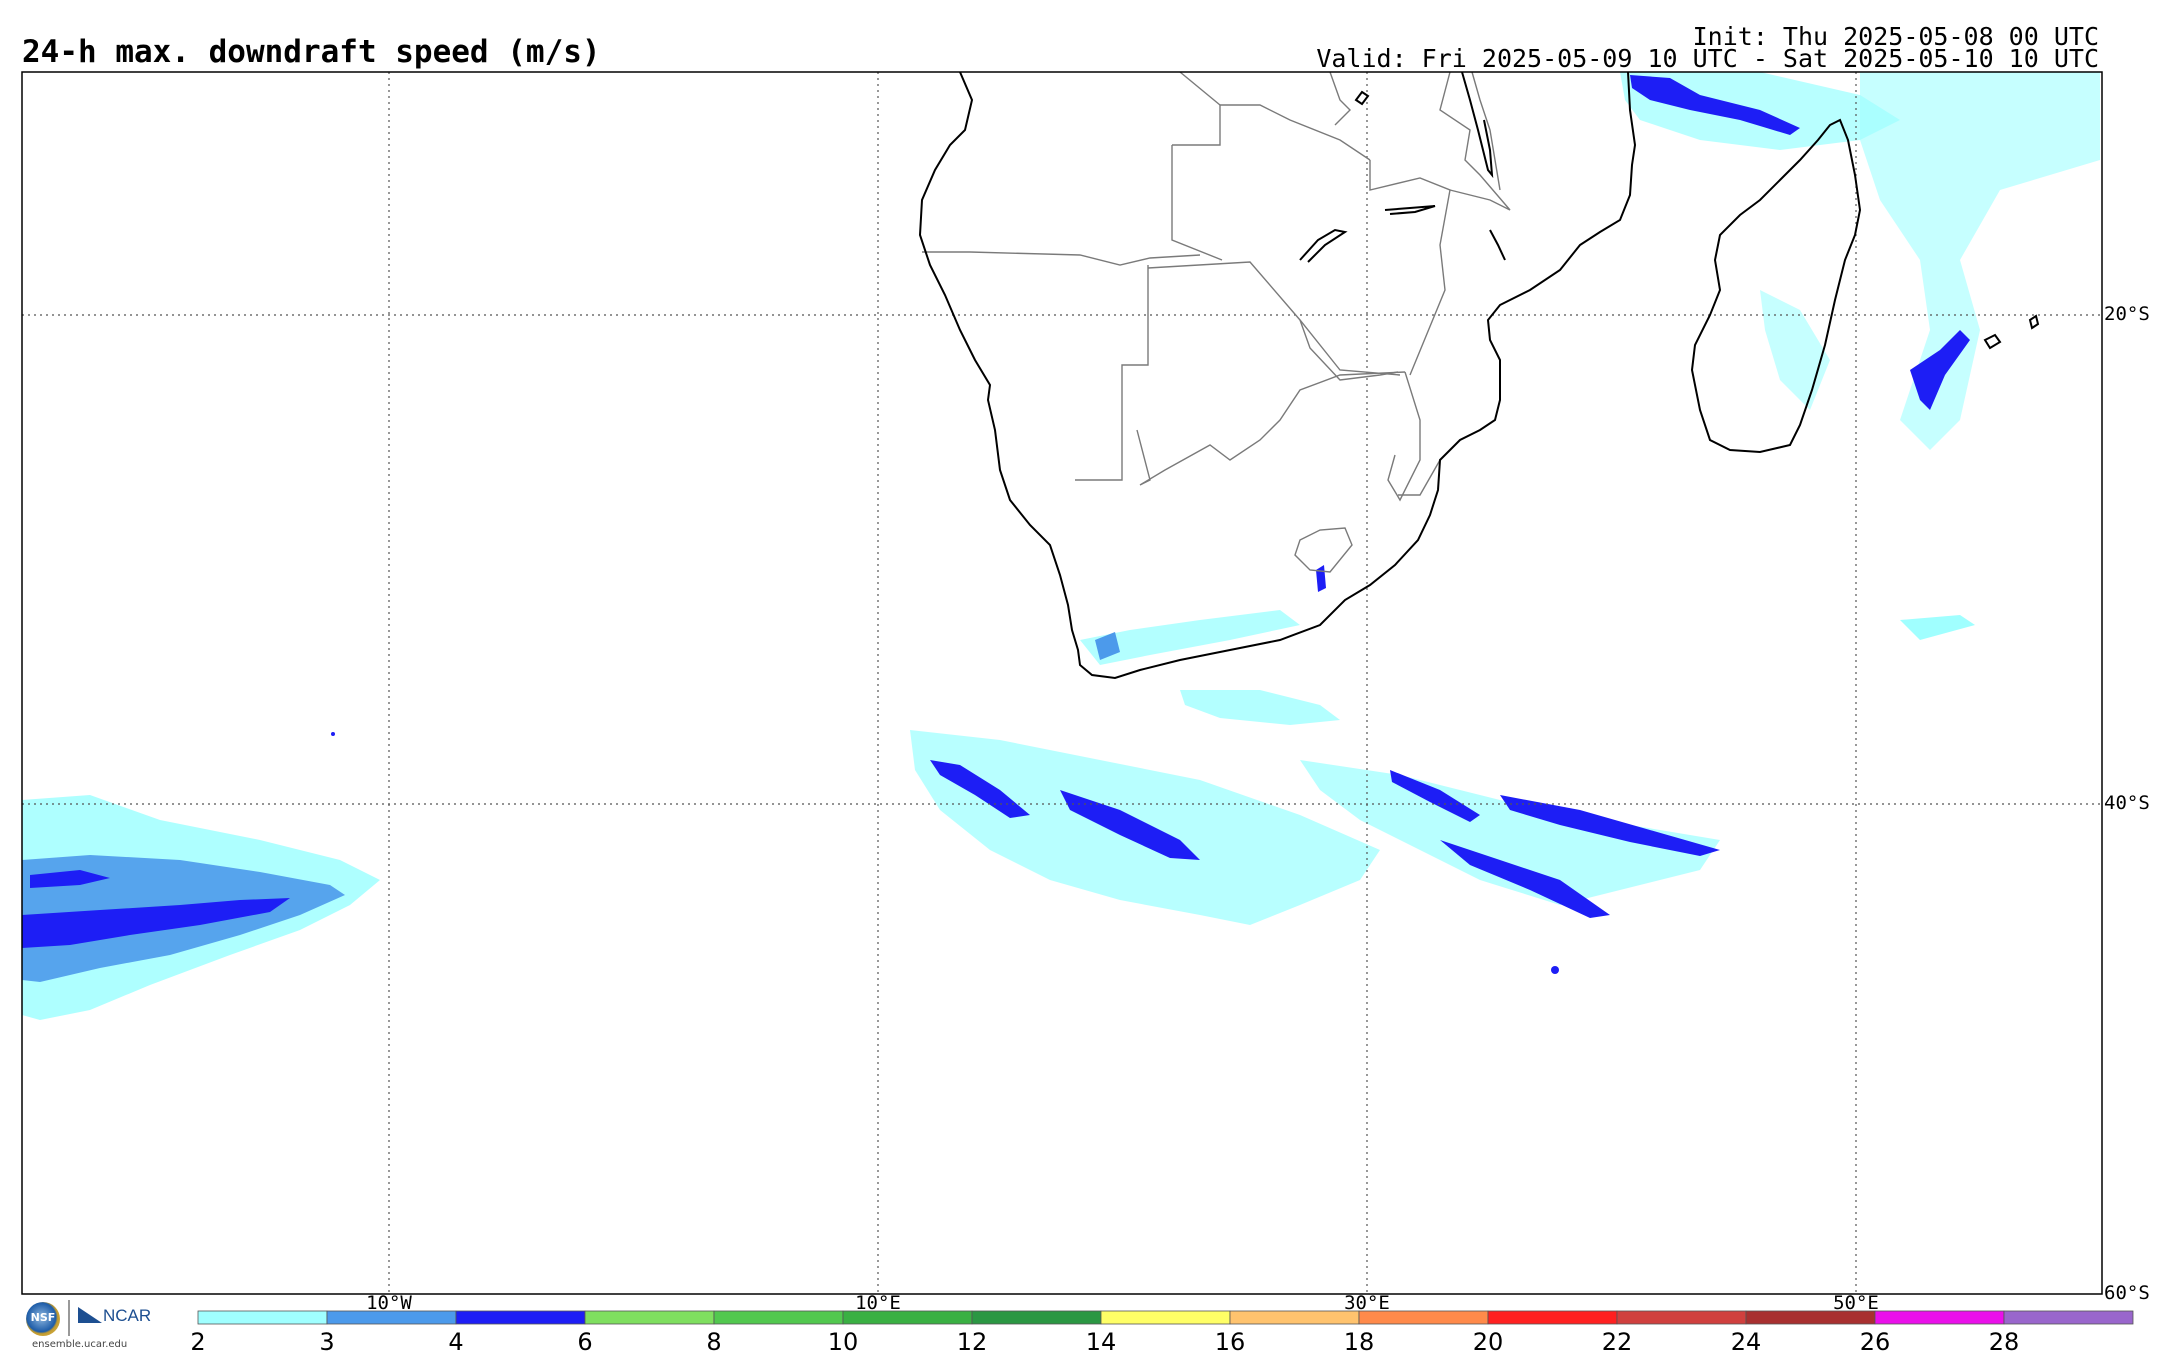 The width and height of the screenshot is (2160, 1356). I want to click on colorbar-tick-label: 20, so click(1488, 1342).